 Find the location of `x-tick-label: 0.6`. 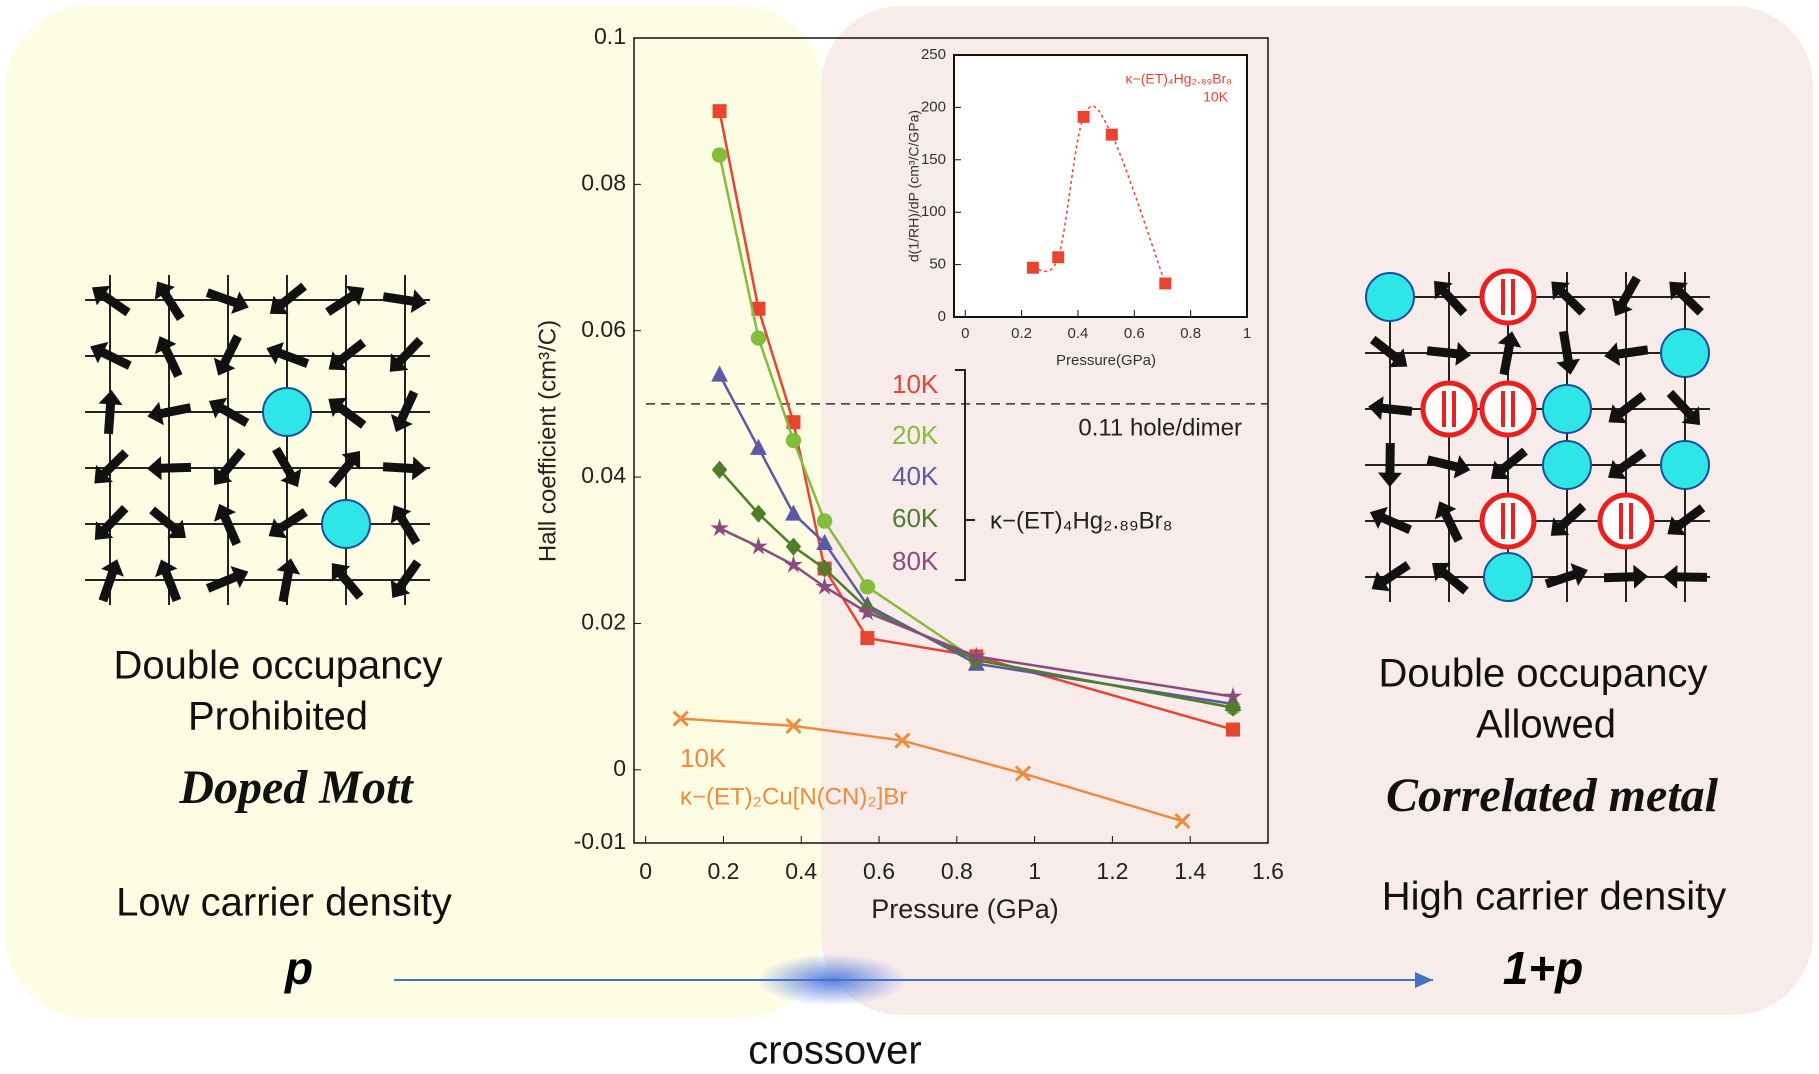

x-tick-label: 0.6 is located at coordinates (1134, 333).